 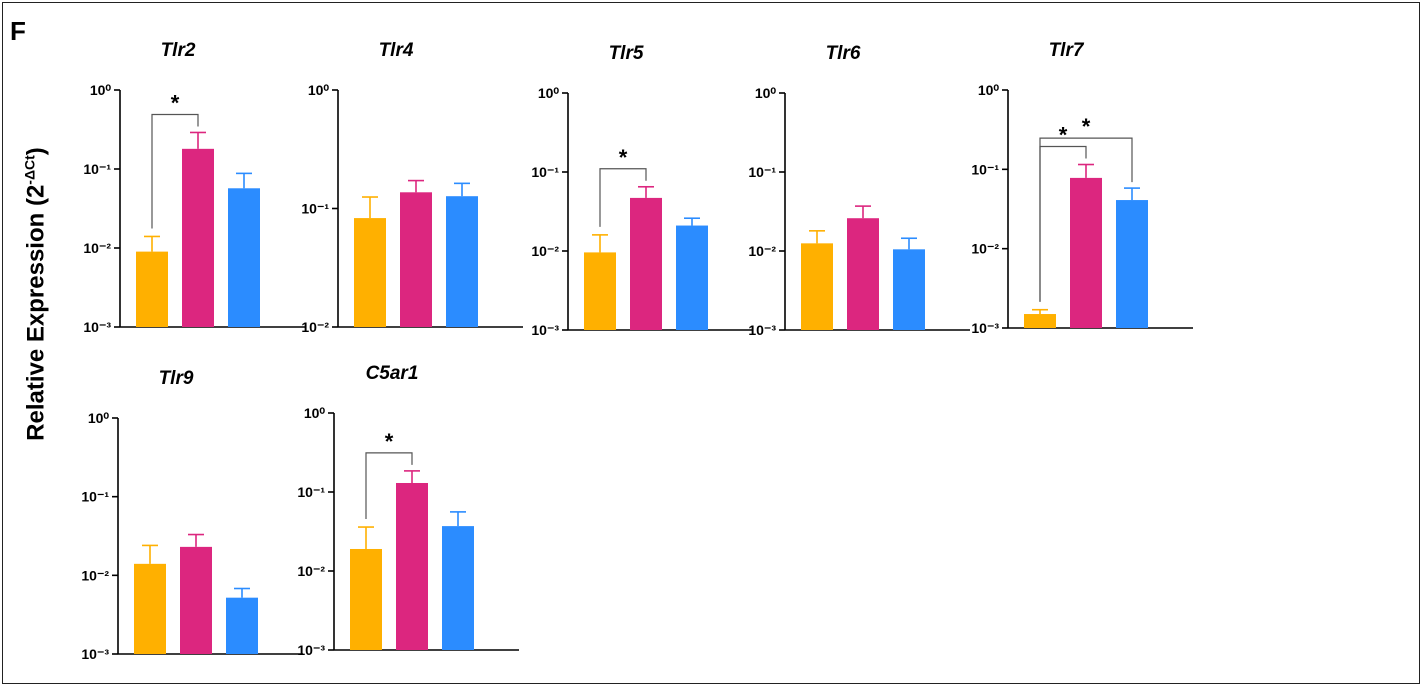 I want to click on chart-title: Tlr6, so click(x=843, y=53).